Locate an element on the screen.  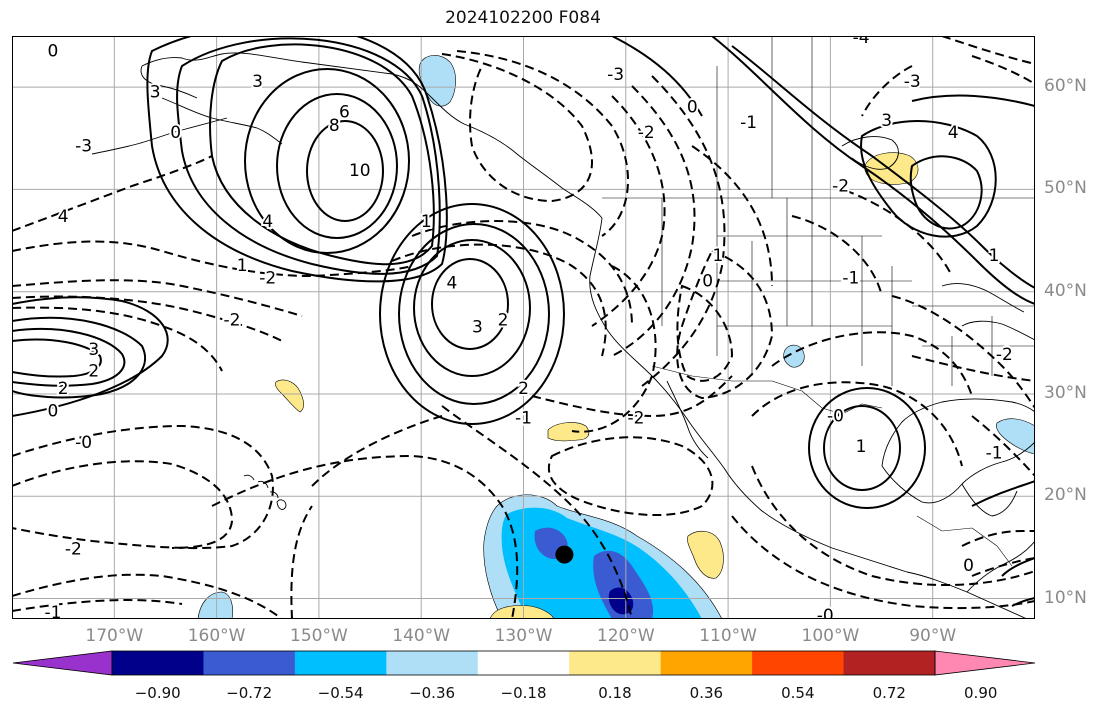
negative-anomaly-strong-region is located at coordinates (623, 584).